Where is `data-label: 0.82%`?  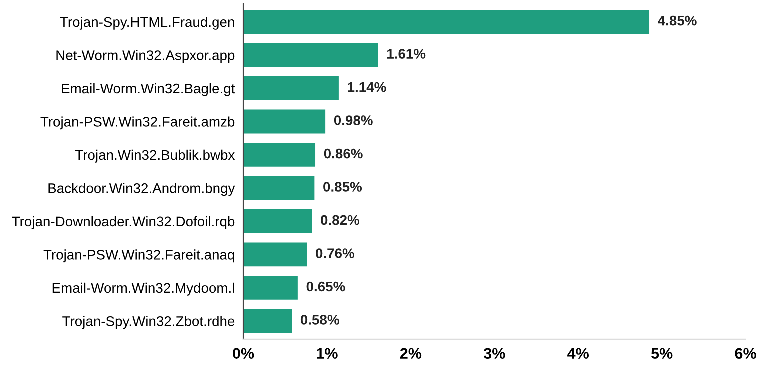
data-label: 0.82% is located at coordinates (340, 220).